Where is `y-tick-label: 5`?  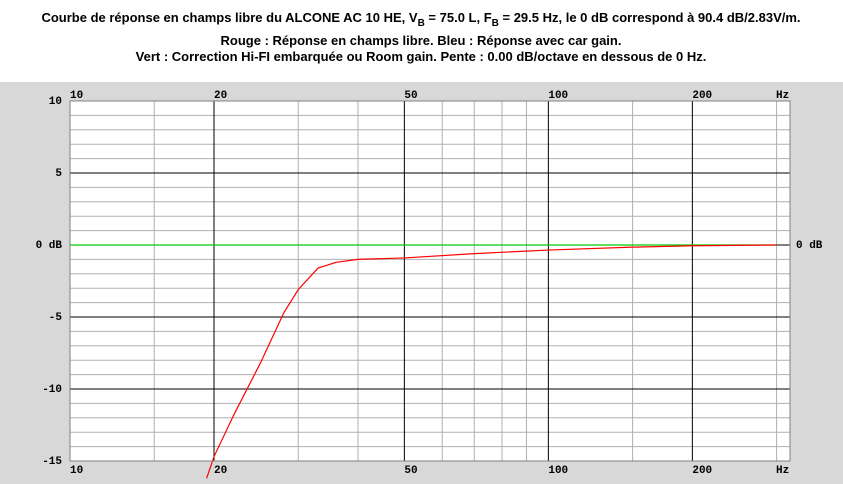 y-tick-label: 5 is located at coordinates (58, 174).